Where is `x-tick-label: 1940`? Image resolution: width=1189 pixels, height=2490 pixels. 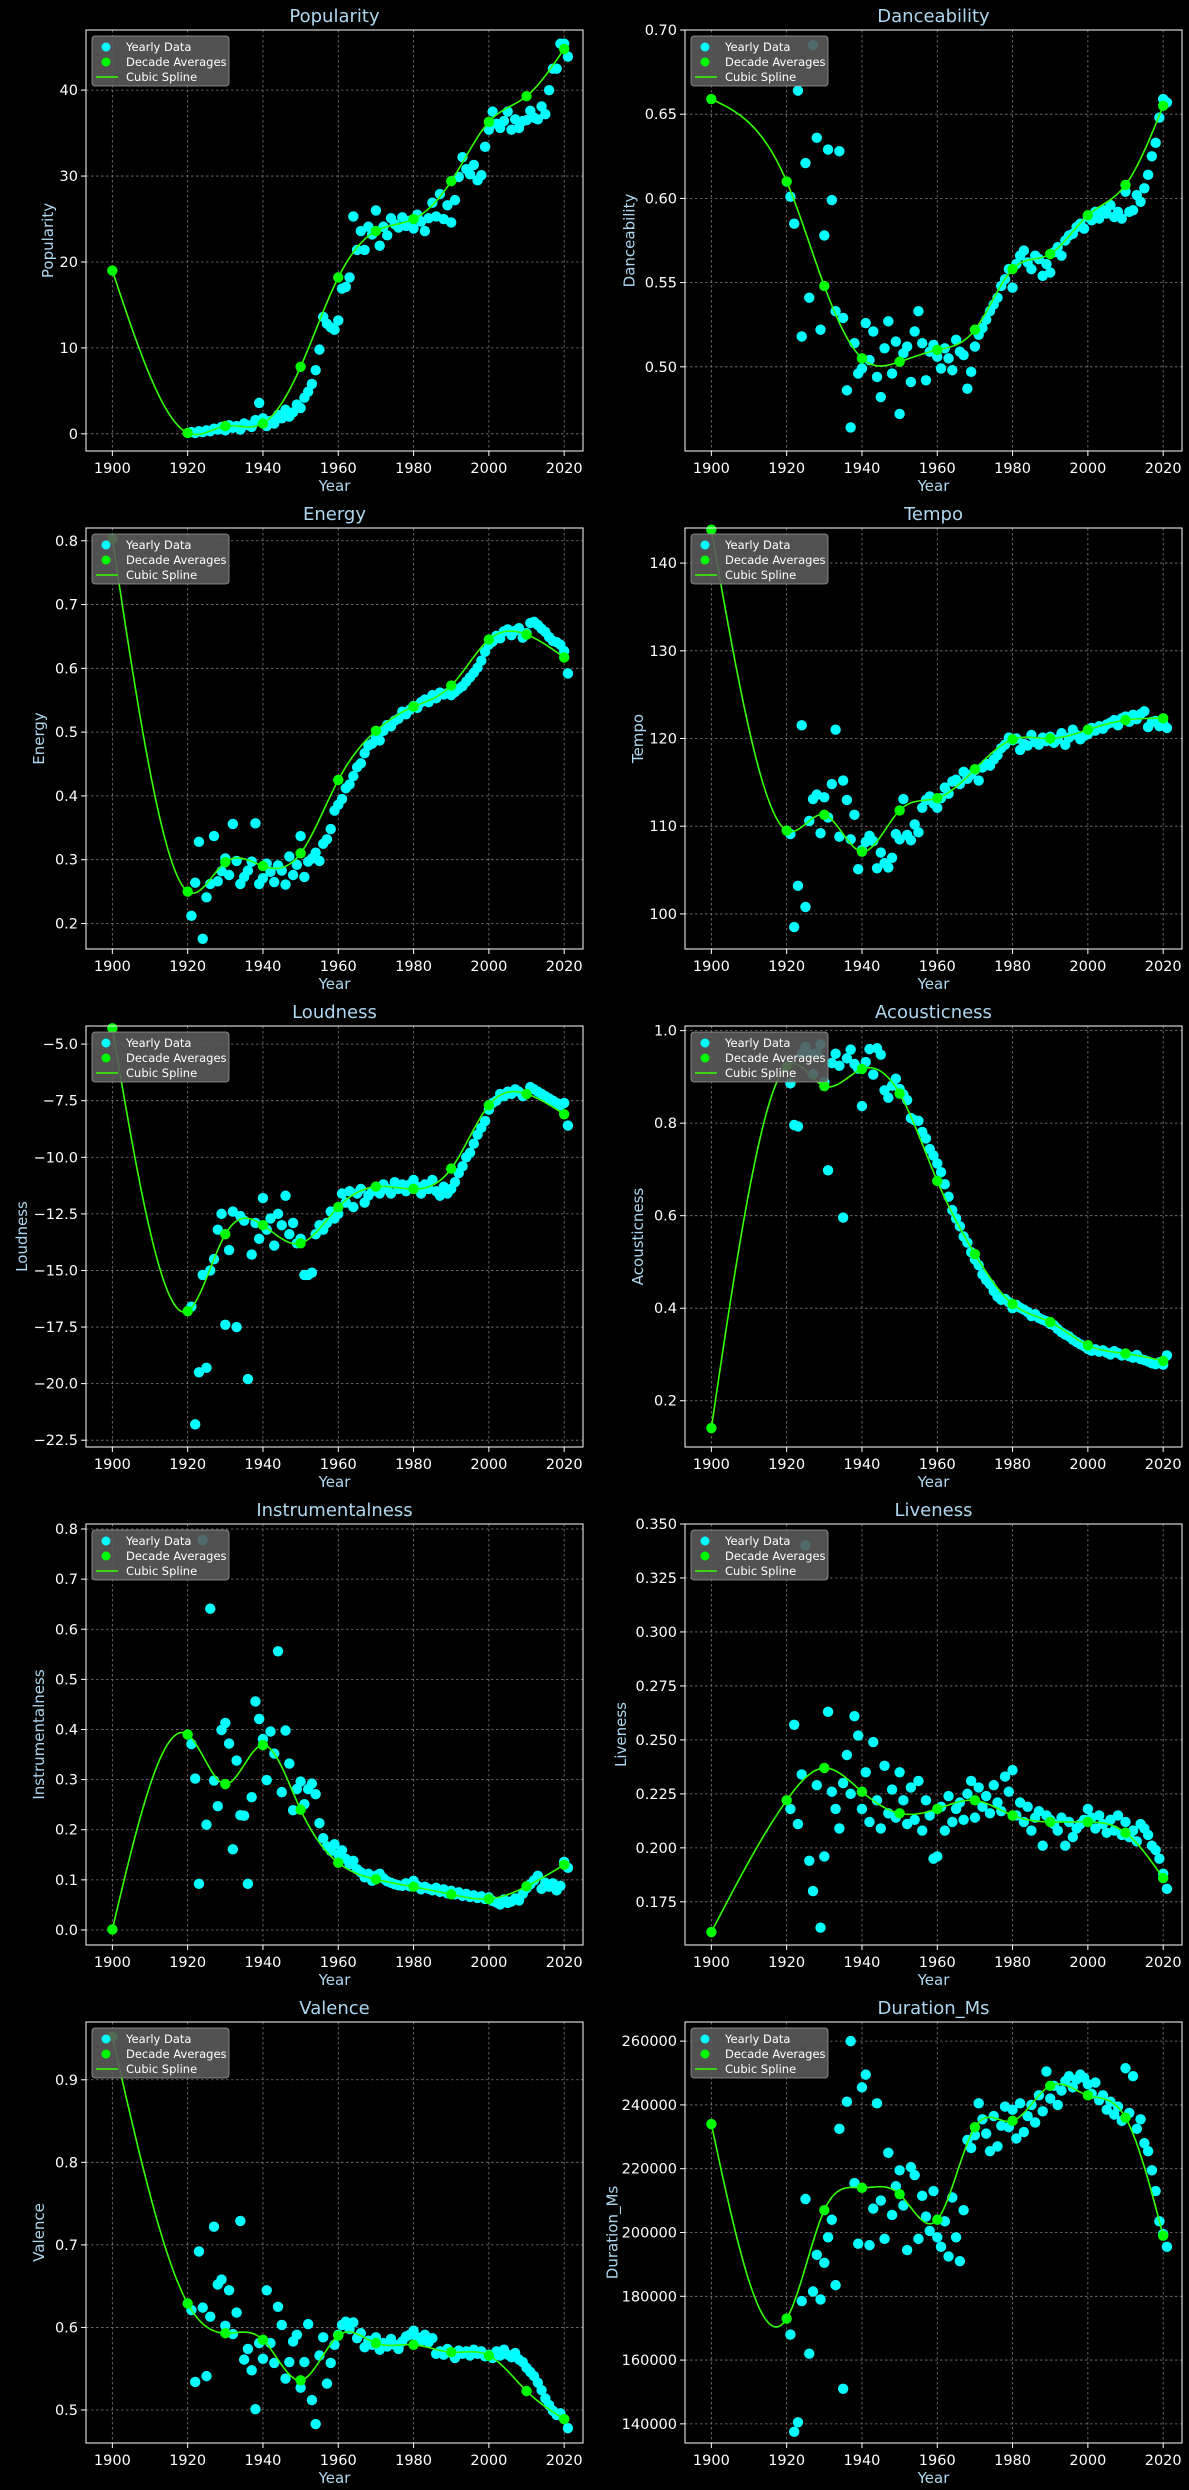
x-tick-label: 1940 is located at coordinates (862, 1465).